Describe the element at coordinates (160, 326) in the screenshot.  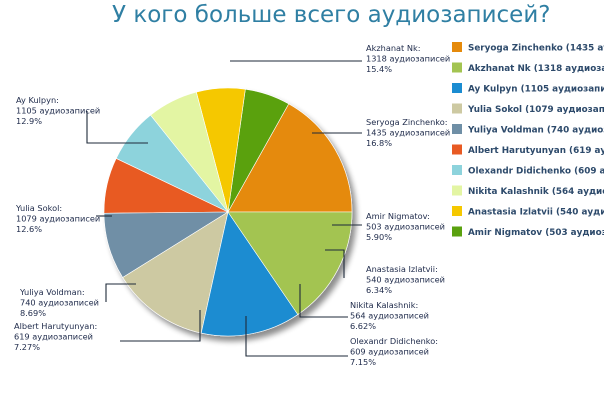
I see `callout-line-albert-harutyunyan` at that location.